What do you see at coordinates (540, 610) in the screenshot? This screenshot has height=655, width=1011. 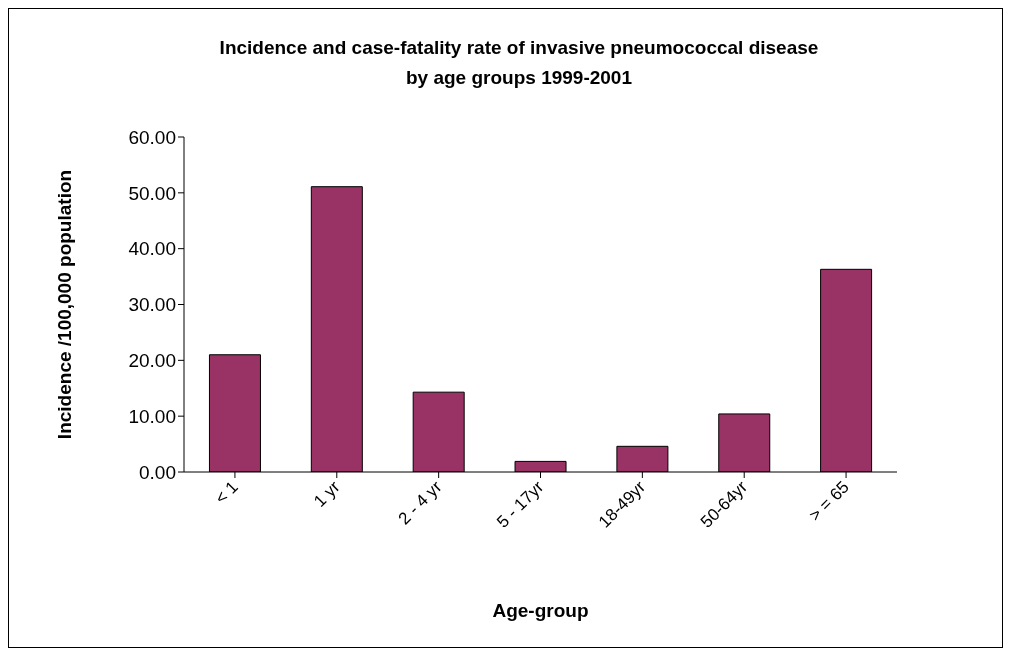 I see `x-axis-title: Age-group` at bounding box center [540, 610].